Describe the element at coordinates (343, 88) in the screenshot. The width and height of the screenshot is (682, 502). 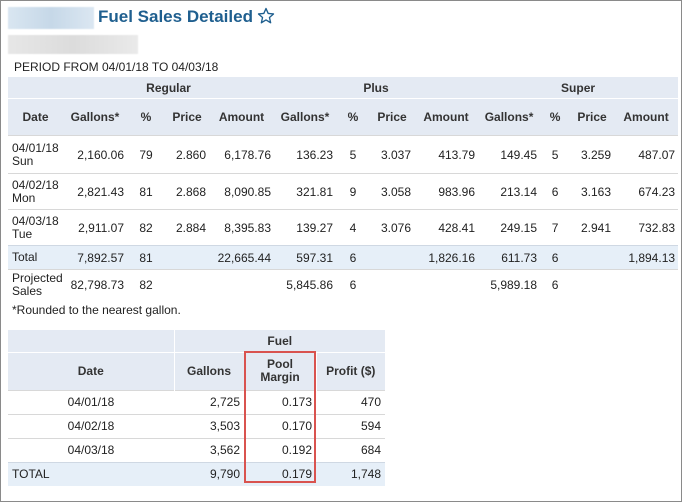
I see `group-header-row: Regular Plus Super` at that location.